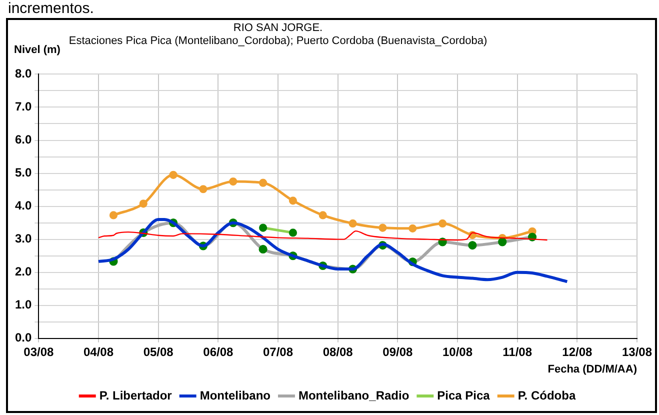  I want to click on x-tick-label: 03/08, so click(39, 351).